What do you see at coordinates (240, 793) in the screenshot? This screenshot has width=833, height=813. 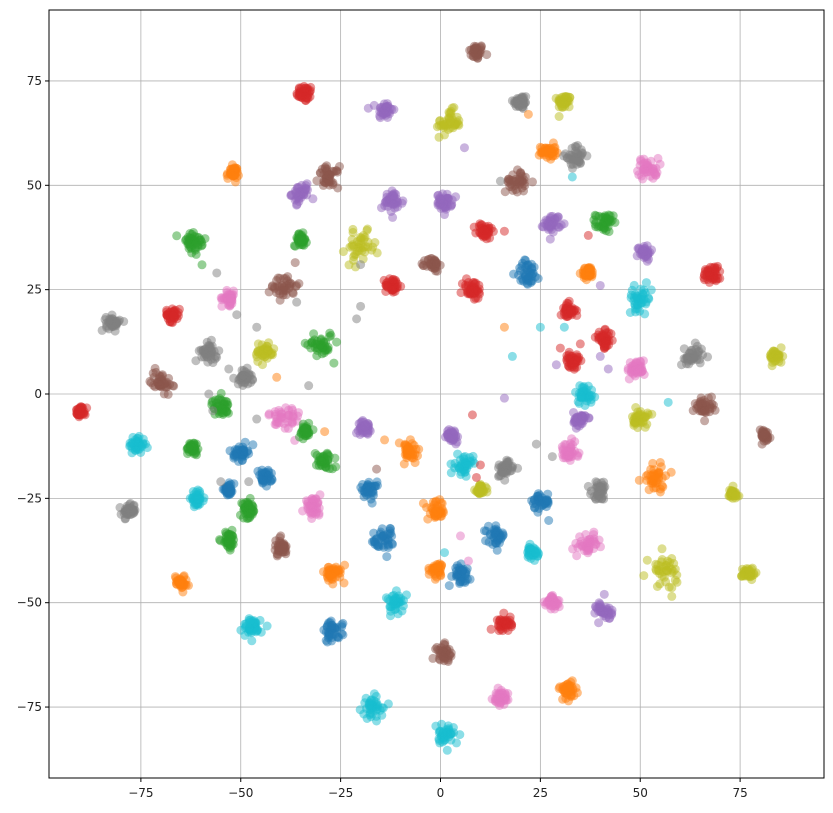 I see `x-tick-label: −50` at bounding box center [240, 793].